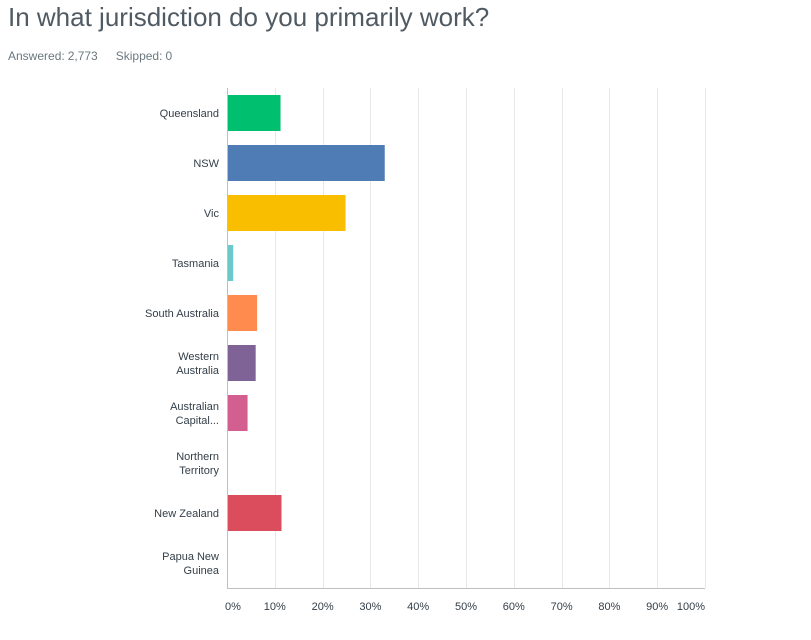 The height and width of the screenshot is (640, 811). What do you see at coordinates (36, 56) in the screenshot?
I see `answered-label: Answered:` at bounding box center [36, 56].